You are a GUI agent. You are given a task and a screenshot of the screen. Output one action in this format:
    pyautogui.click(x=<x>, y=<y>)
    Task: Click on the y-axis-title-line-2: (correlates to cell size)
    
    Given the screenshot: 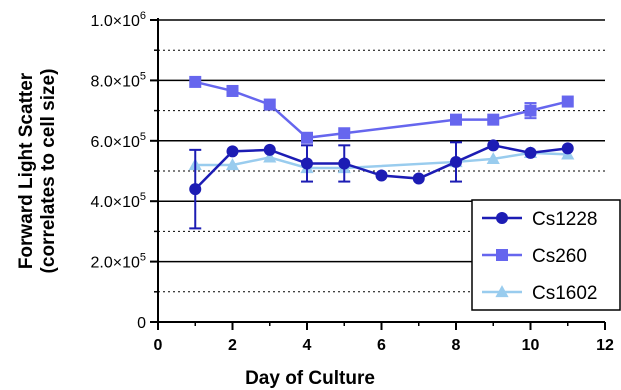 What is the action you would take?
    pyautogui.click(x=48, y=171)
    